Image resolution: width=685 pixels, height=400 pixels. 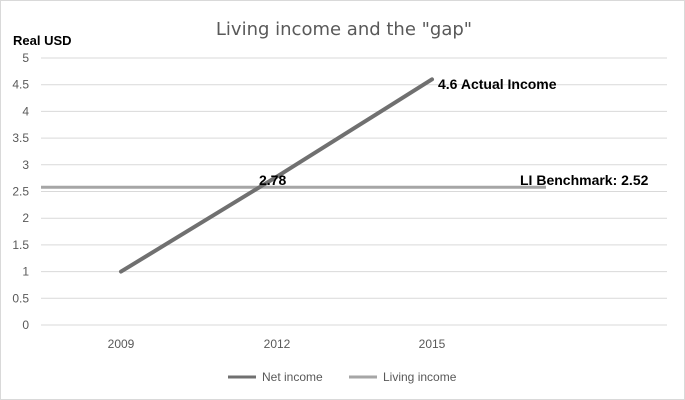 What do you see at coordinates (25, 111) in the screenshot?
I see `y-tick-label: 4` at bounding box center [25, 111].